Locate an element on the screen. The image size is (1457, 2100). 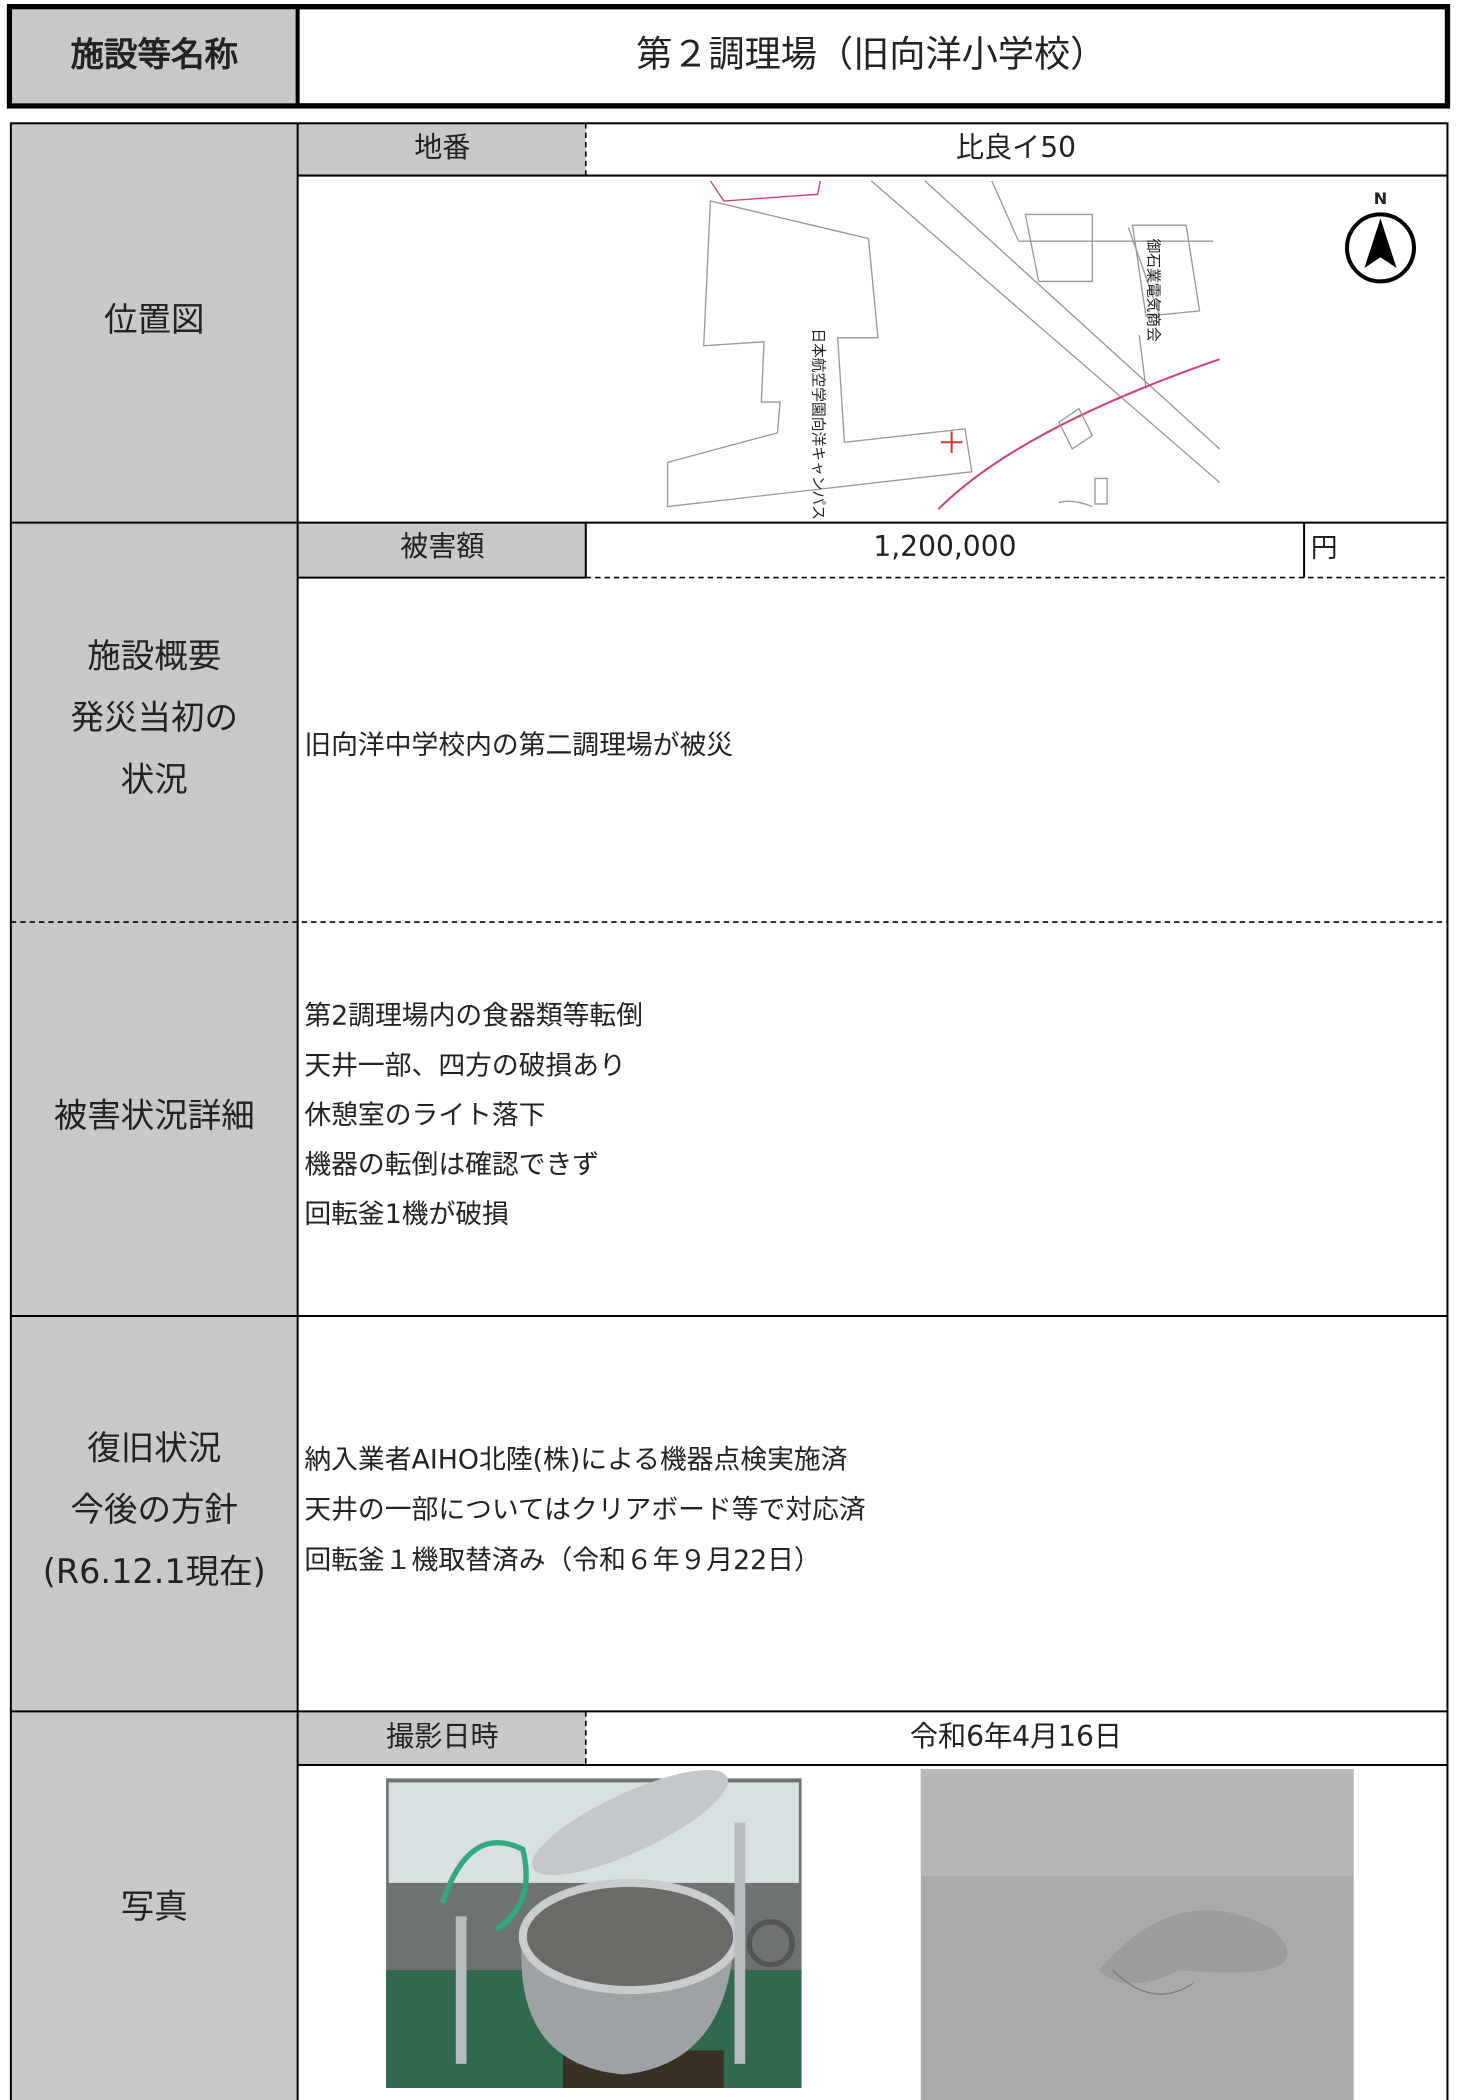
overview-label: 施設概要 is located at coordinates (154, 656).